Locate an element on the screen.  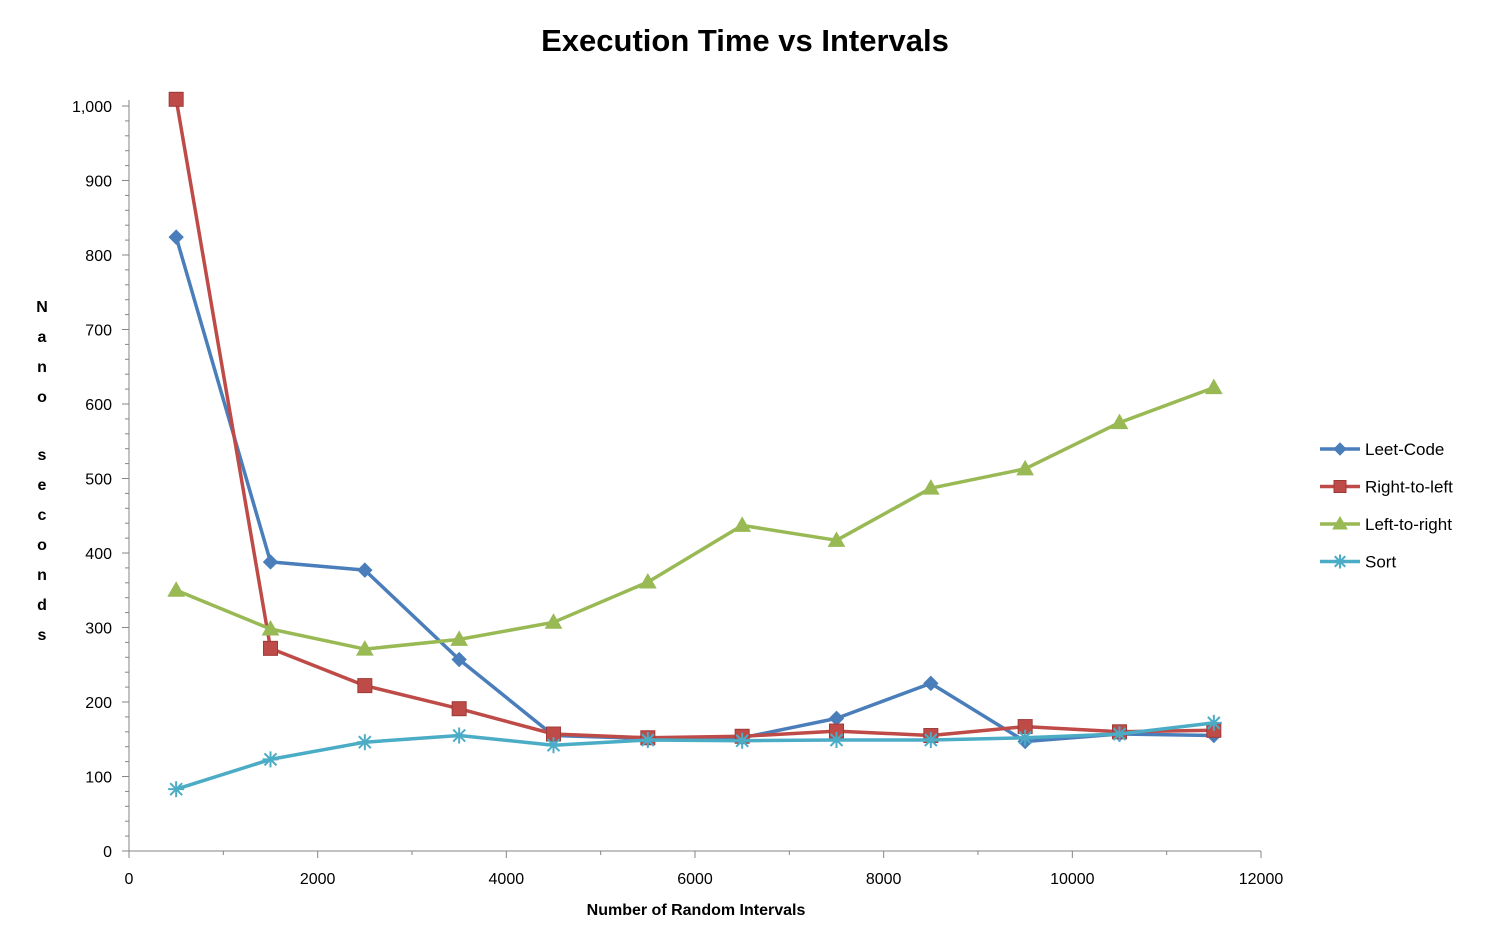
x-tick-label: 4000 is located at coordinates (507, 879).